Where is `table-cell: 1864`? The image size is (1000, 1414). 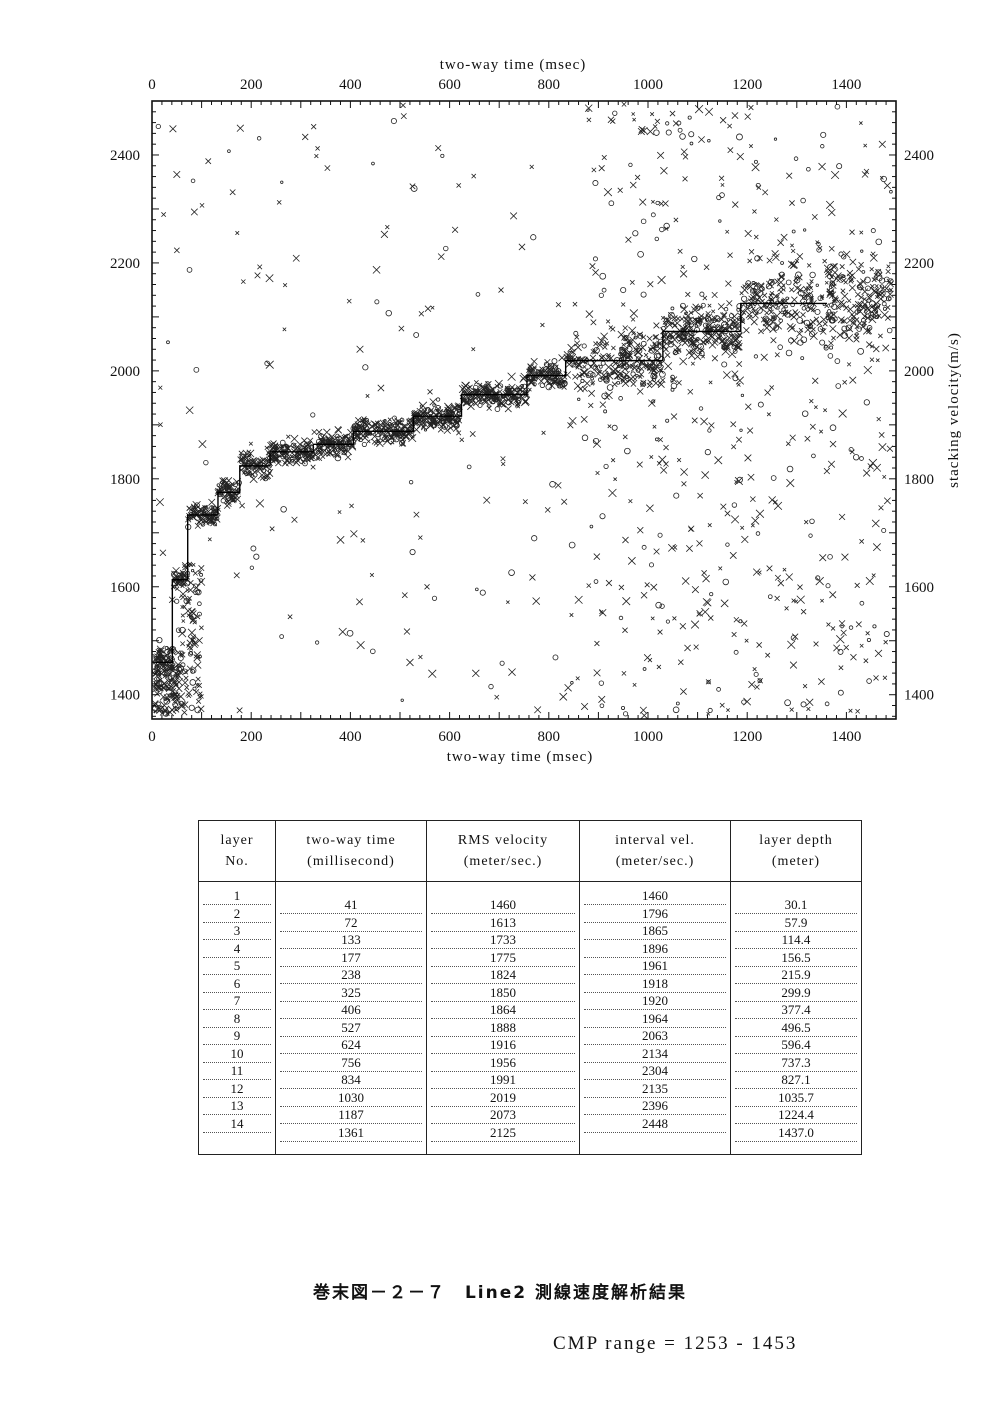
table-cell: 1864 is located at coordinates (503, 1010).